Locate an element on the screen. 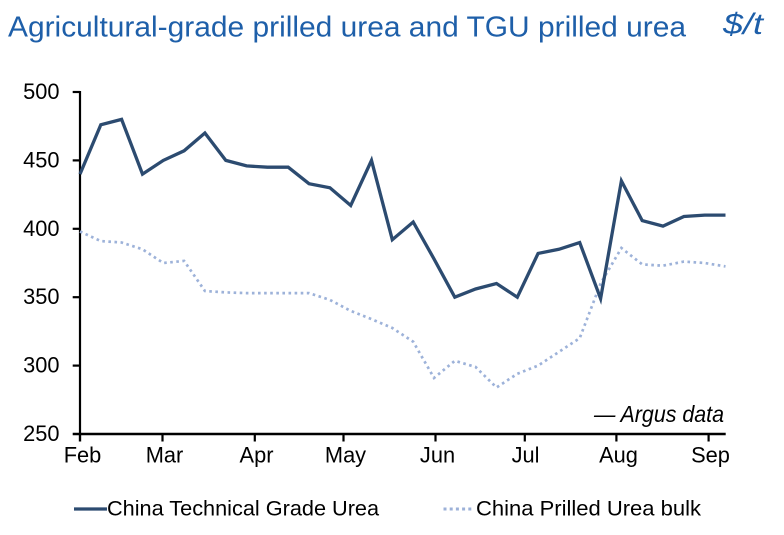 This screenshot has width=784, height=535. svg-text: 350 is located at coordinates (41, 296).